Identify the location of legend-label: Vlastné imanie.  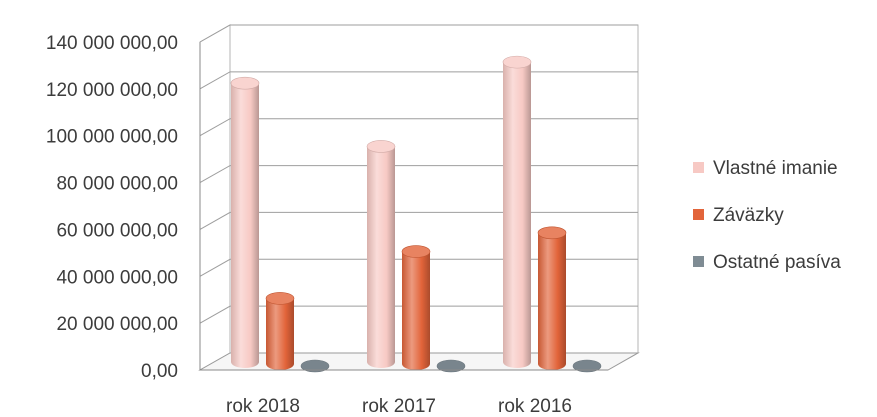
(775, 168).